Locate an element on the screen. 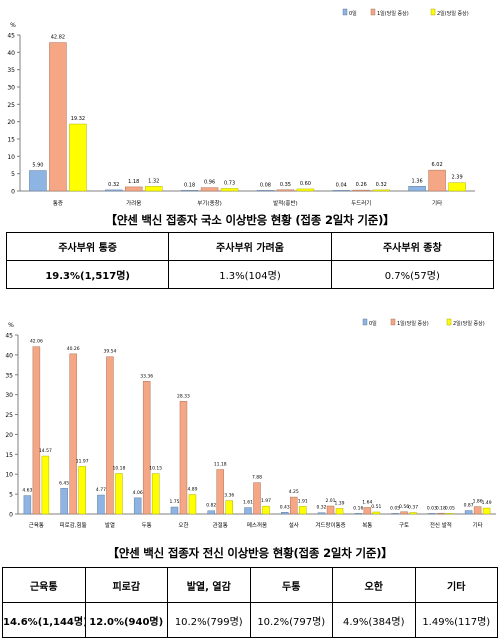 The image size is (500, 638). y-tick-label: 15 is located at coordinates (9, 455).